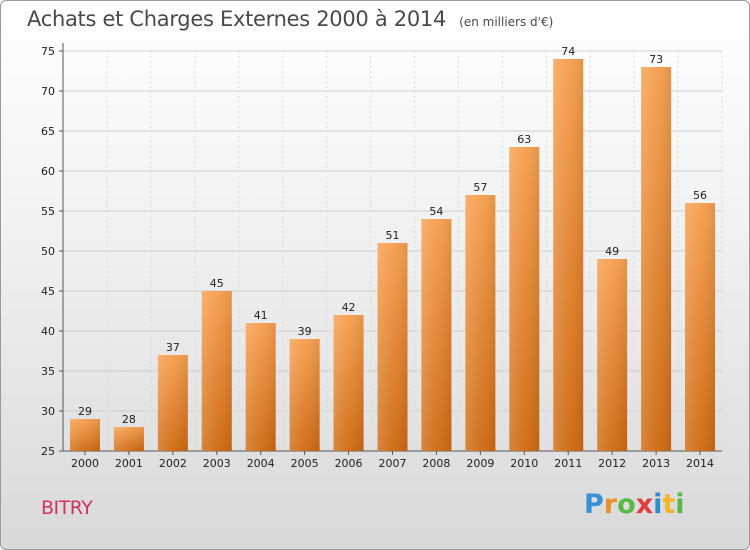  I want to click on data-label: 42, so click(349, 307).